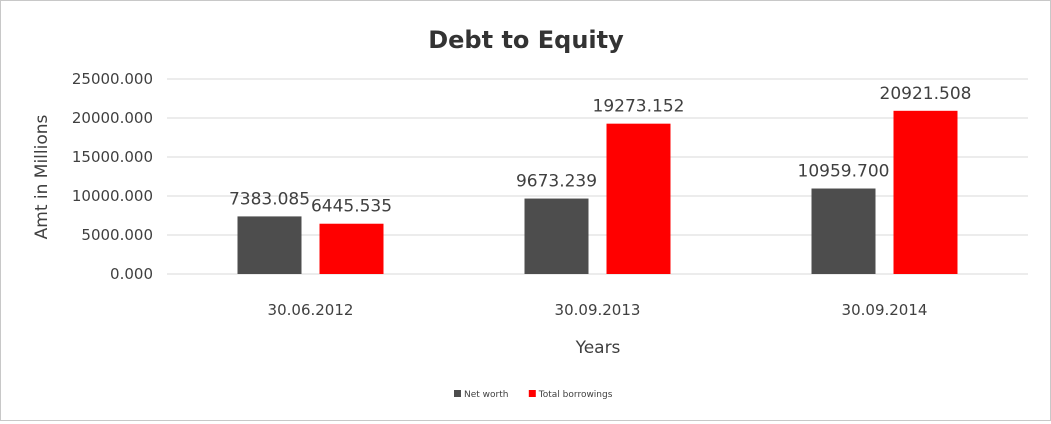  Describe the element at coordinates (486, 395) in the screenshot. I see `legend-label: Net worth` at that location.